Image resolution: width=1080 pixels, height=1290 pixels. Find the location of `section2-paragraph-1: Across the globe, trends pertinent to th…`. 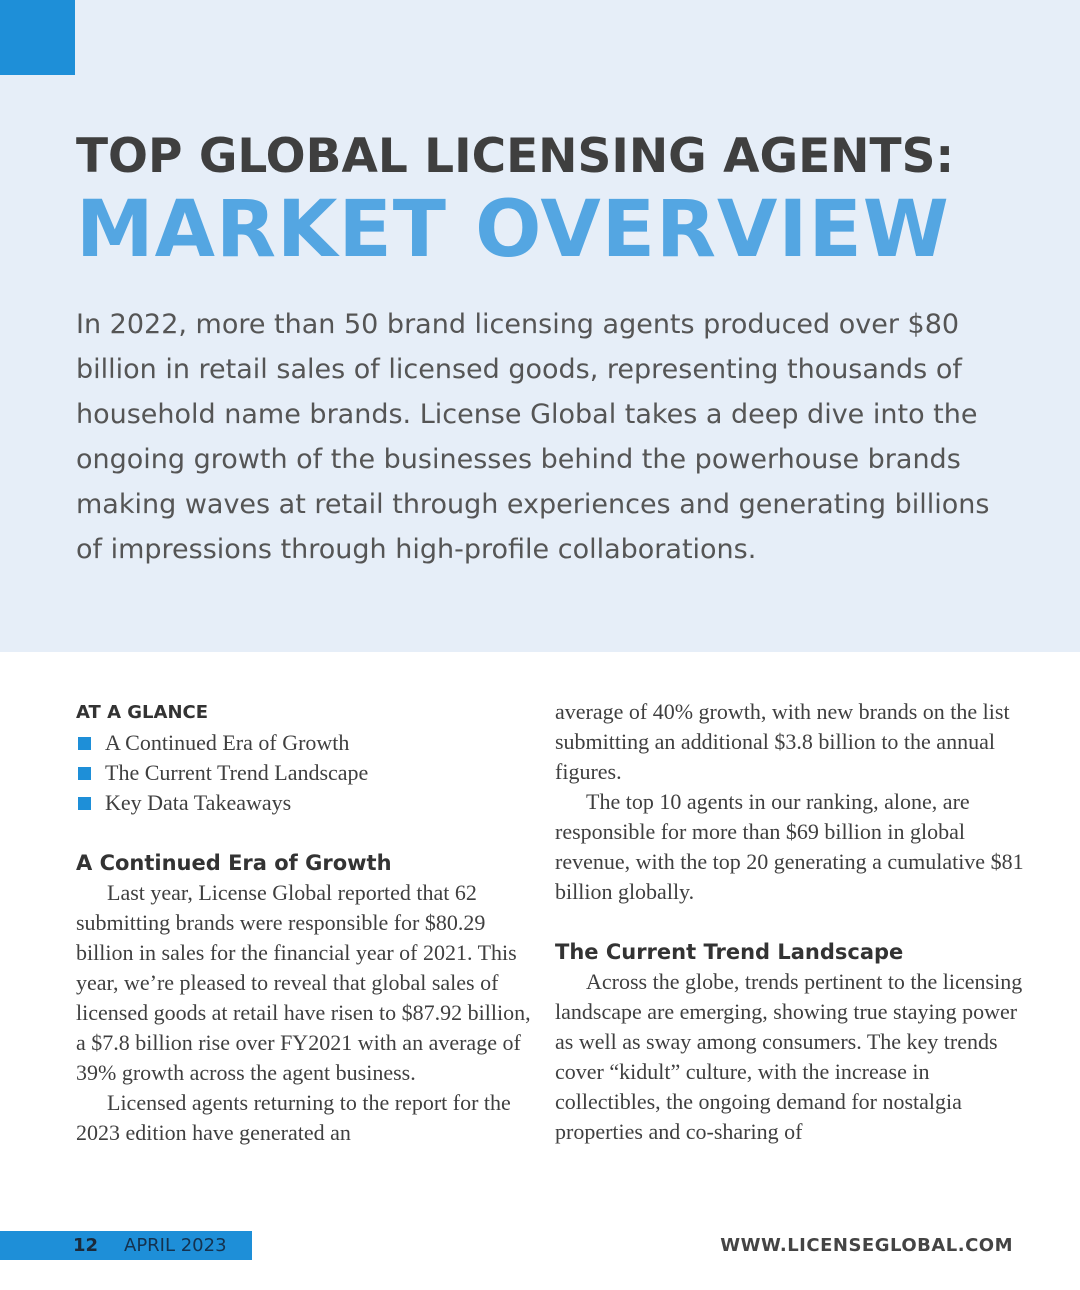

section2-paragraph-1: Across the globe, trends pertinent to th… is located at coordinates (789, 1056).